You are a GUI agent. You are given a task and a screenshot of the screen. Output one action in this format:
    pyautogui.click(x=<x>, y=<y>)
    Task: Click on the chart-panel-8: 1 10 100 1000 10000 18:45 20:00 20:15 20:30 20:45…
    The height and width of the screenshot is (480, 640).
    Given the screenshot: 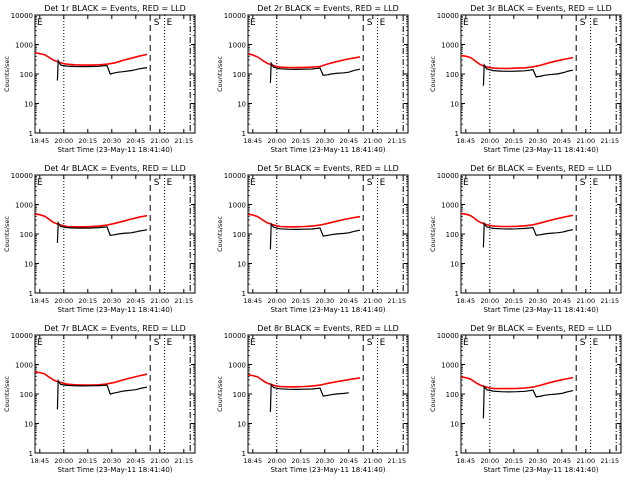 What is the action you would take?
    pyautogui.click(x=312, y=399)
    